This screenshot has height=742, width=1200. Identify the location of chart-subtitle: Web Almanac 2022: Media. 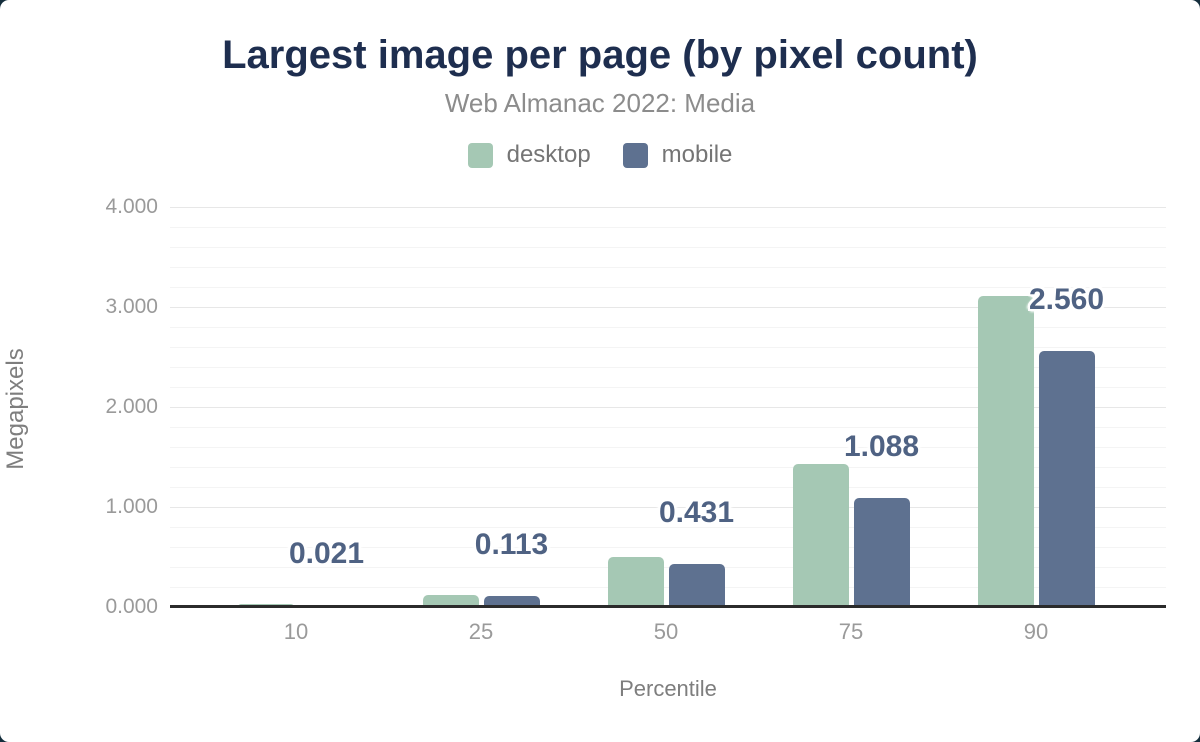
(600, 103).